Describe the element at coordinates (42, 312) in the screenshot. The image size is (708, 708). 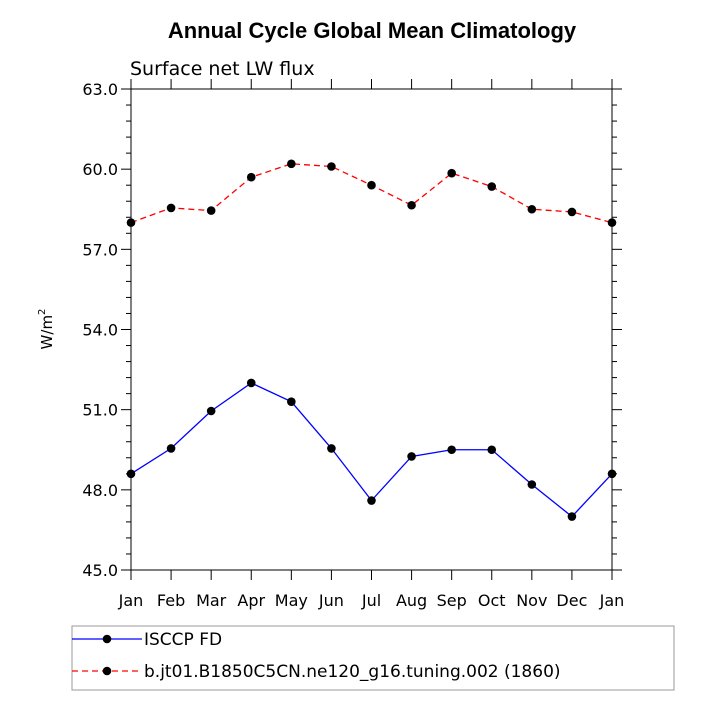
I see `y-axis-label-superscript: 2` at that location.